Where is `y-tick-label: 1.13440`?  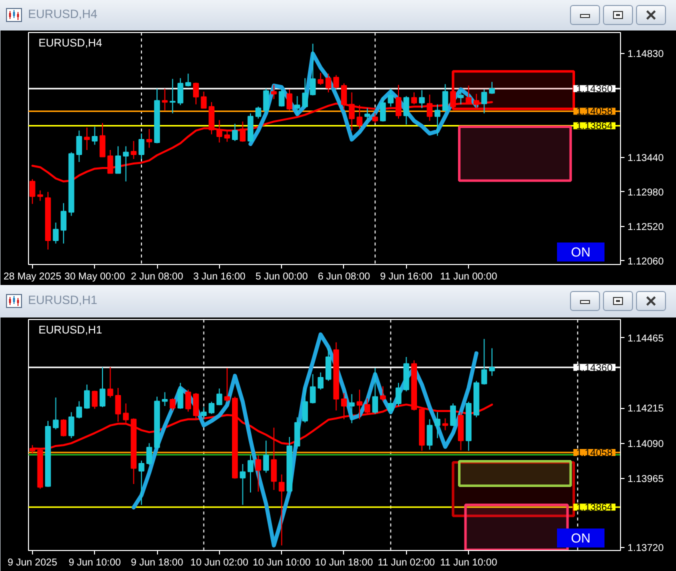
y-tick-label: 1.13440 is located at coordinates (646, 158).